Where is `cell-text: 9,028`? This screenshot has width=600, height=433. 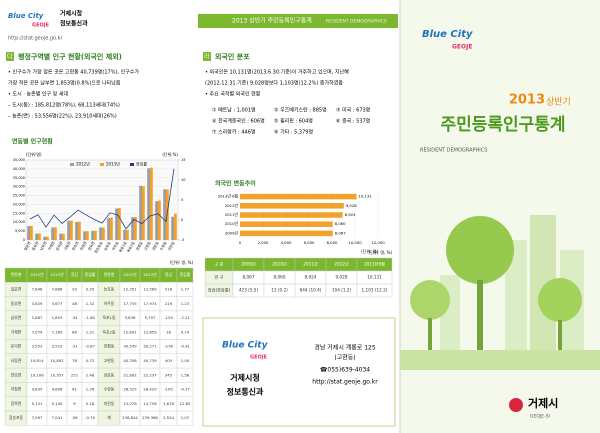 cell-text: 9,028 is located at coordinates (342, 277).